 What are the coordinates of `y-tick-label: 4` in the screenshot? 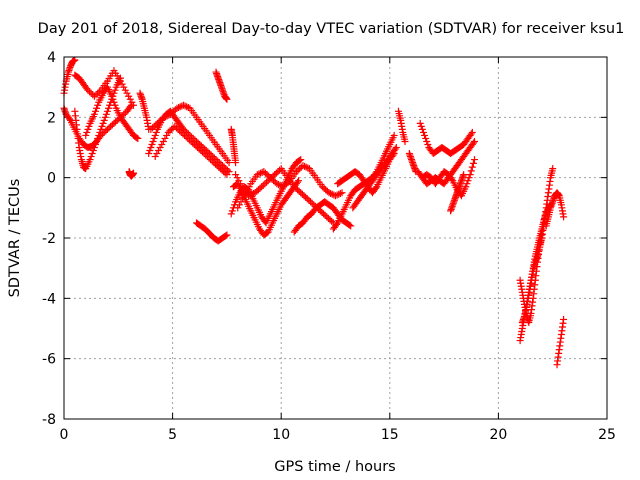 It's located at (51, 58).